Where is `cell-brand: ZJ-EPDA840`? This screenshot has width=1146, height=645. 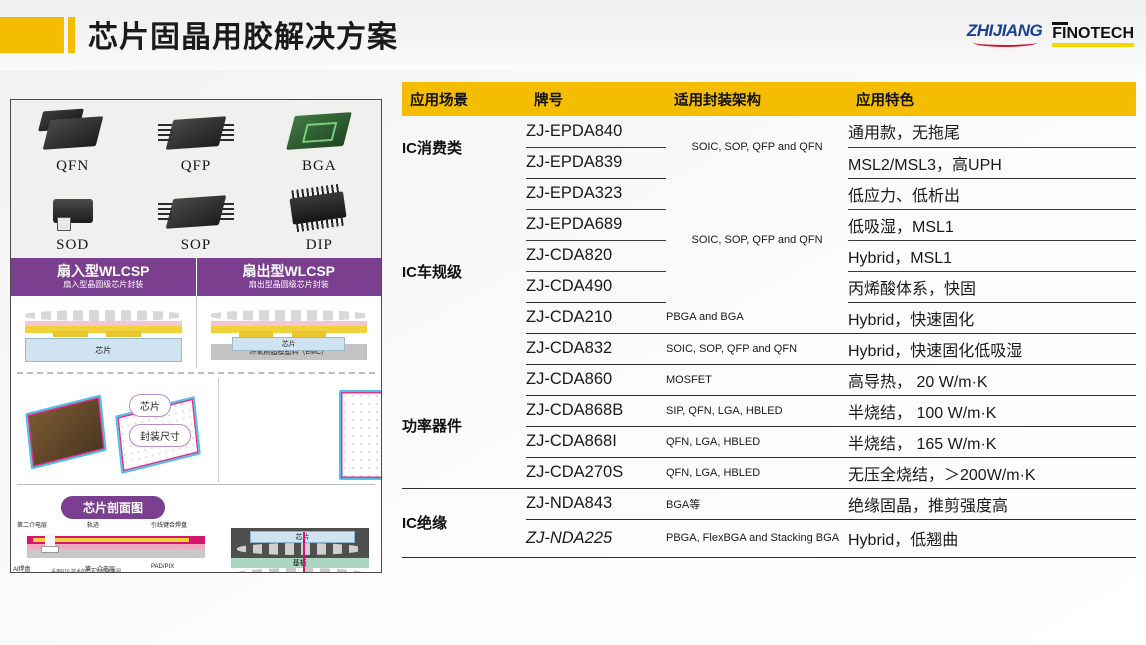 cell-brand: ZJ-EPDA840 is located at coordinates (596, 132).